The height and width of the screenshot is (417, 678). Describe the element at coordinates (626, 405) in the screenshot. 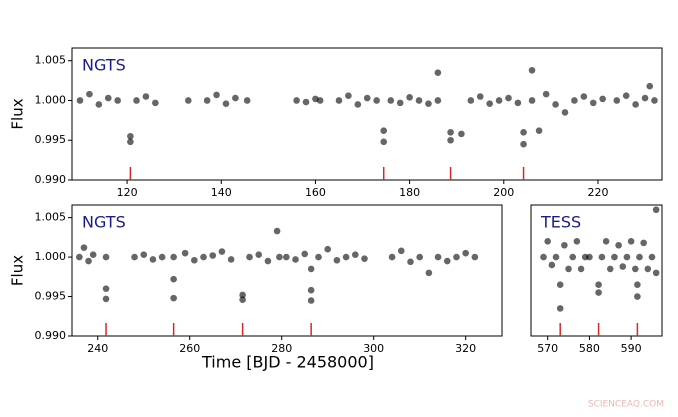

I see `watermark: SCIENCEAQ.COM` at that location.